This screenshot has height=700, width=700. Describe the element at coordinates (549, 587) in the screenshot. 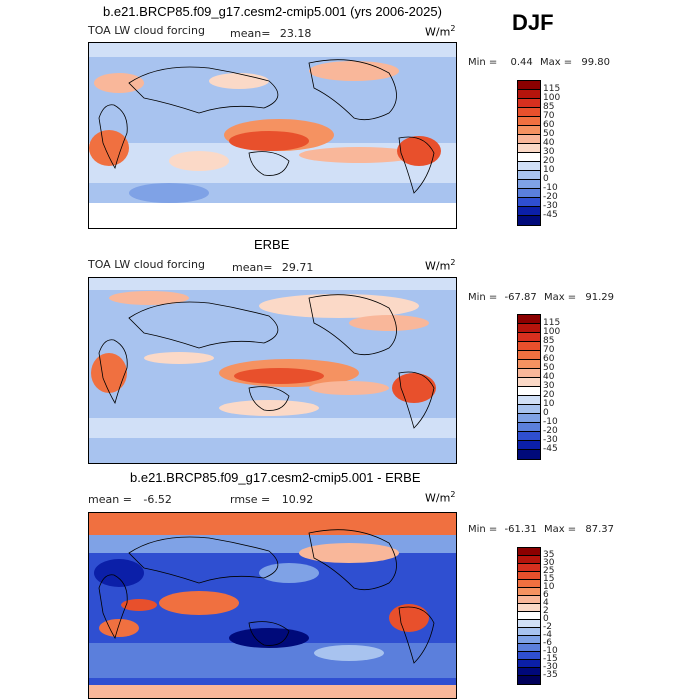

I see `colorbar-tick-label: 10` at that location.